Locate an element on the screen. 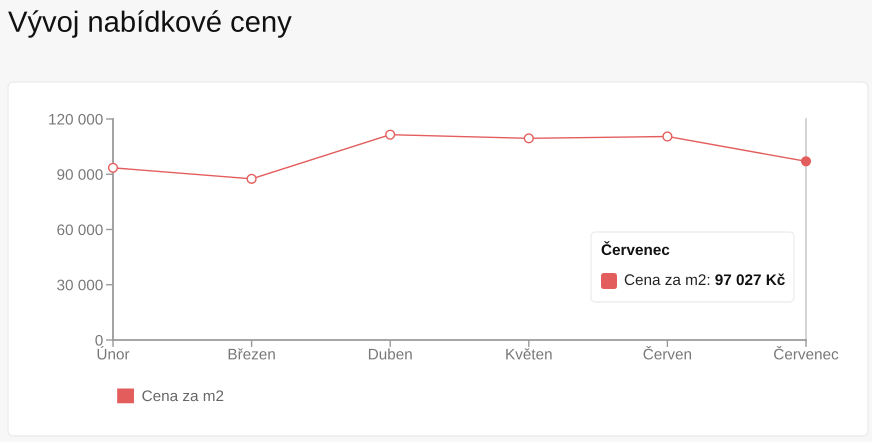 The height and width of the screenshot is (442, 872). y-tick-label: 120 000 is located at coordinates (76, 119).